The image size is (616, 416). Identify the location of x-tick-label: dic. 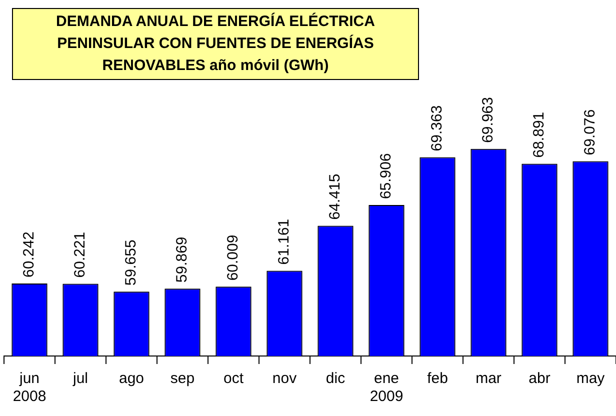
(336, 379).